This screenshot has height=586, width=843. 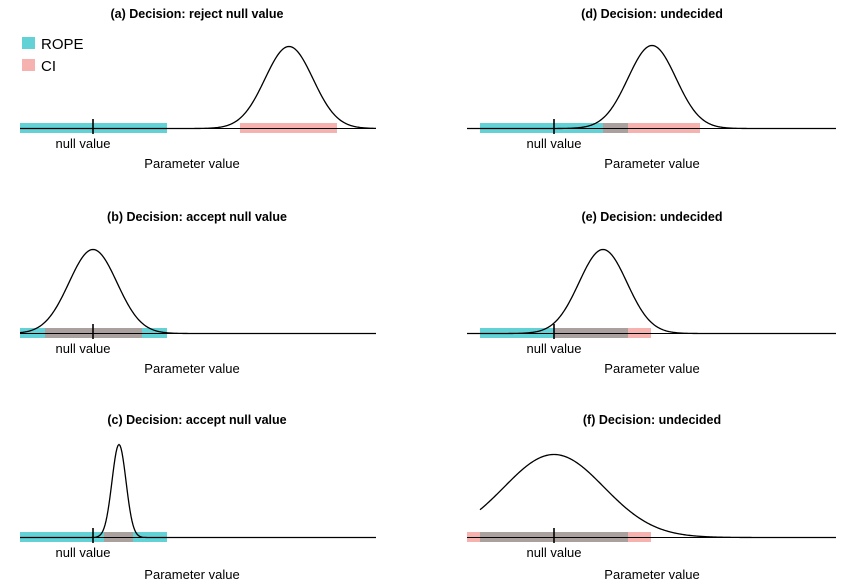 What do you see at coordinates (62, 44) in the screenshot?
I see `legend-rope-label: ROPE` at bounding box center [62, 44].